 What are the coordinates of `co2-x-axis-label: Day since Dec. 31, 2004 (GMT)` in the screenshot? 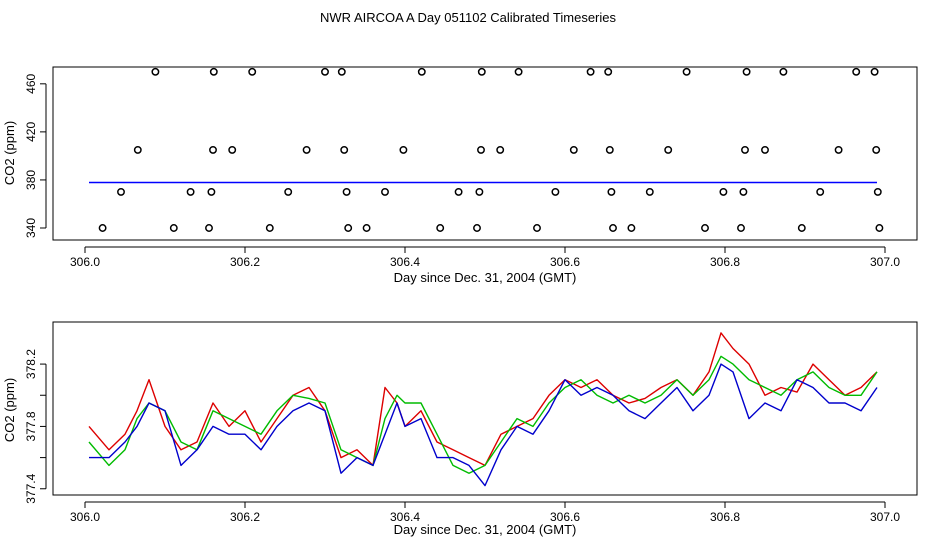 It's located at (485, 529).